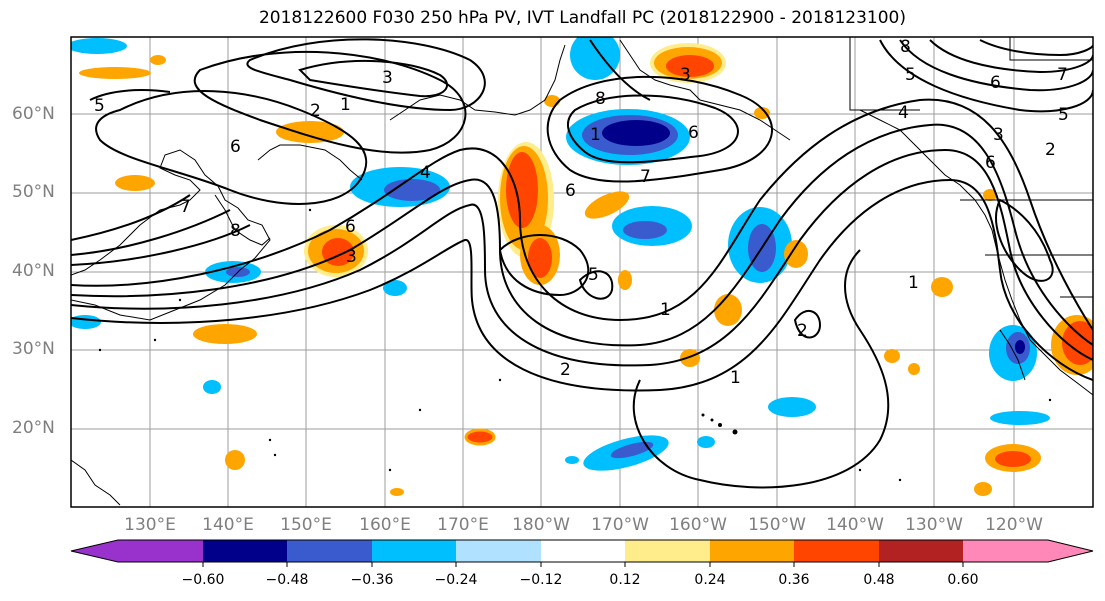 Image resolution: width=1105 pixels, height=601 pixels. What do you see at coordinates (33, 349) in the screenshot?
I see `latitude-label: 30°N` at bounding box center [33, 349].